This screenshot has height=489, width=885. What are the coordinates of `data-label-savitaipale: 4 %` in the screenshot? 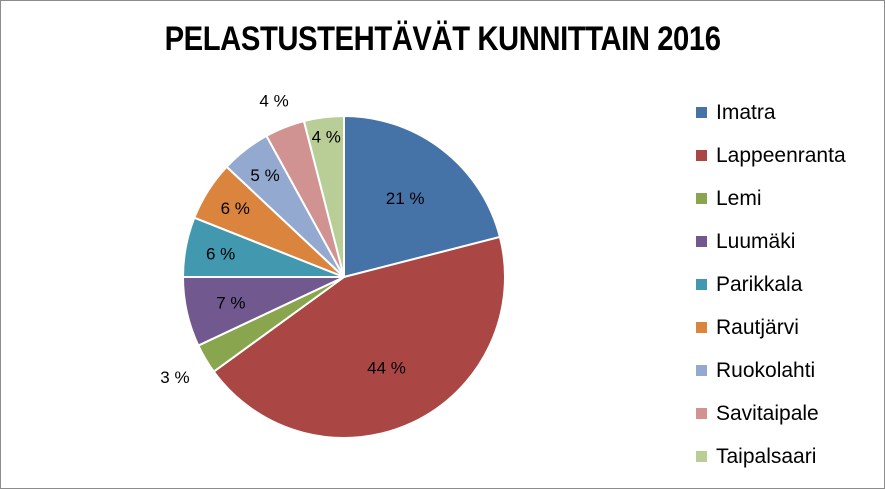 It's located at (273, 100).